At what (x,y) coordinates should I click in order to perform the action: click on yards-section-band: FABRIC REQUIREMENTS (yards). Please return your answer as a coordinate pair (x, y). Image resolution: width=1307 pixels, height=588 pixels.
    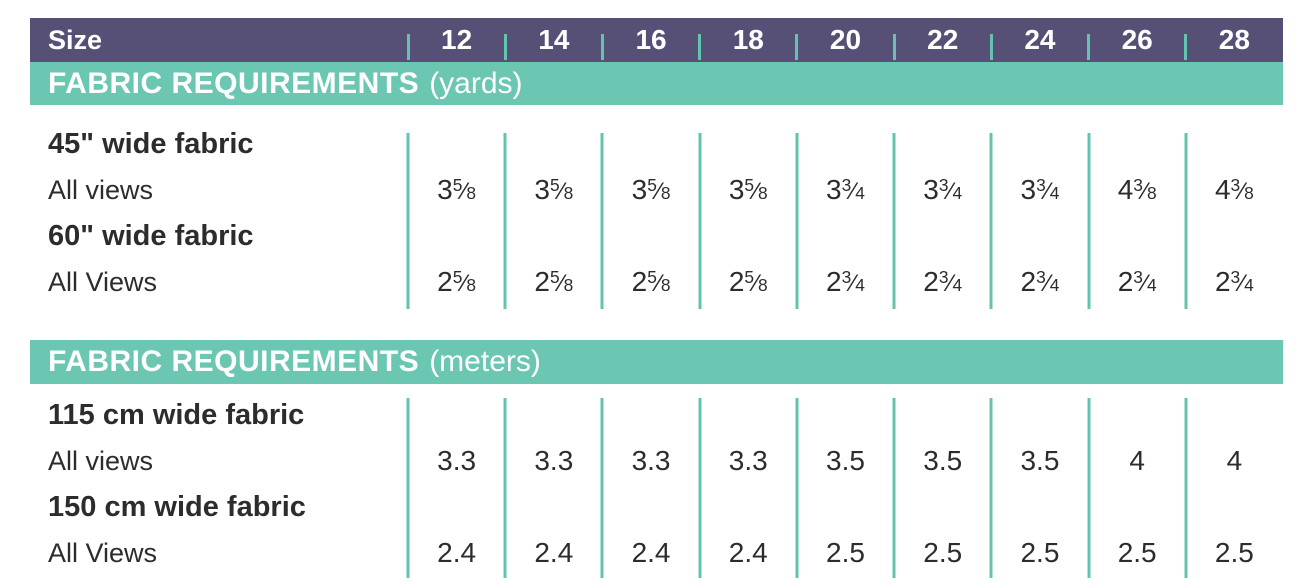
    Looking at the image, I should click on (656, 83).